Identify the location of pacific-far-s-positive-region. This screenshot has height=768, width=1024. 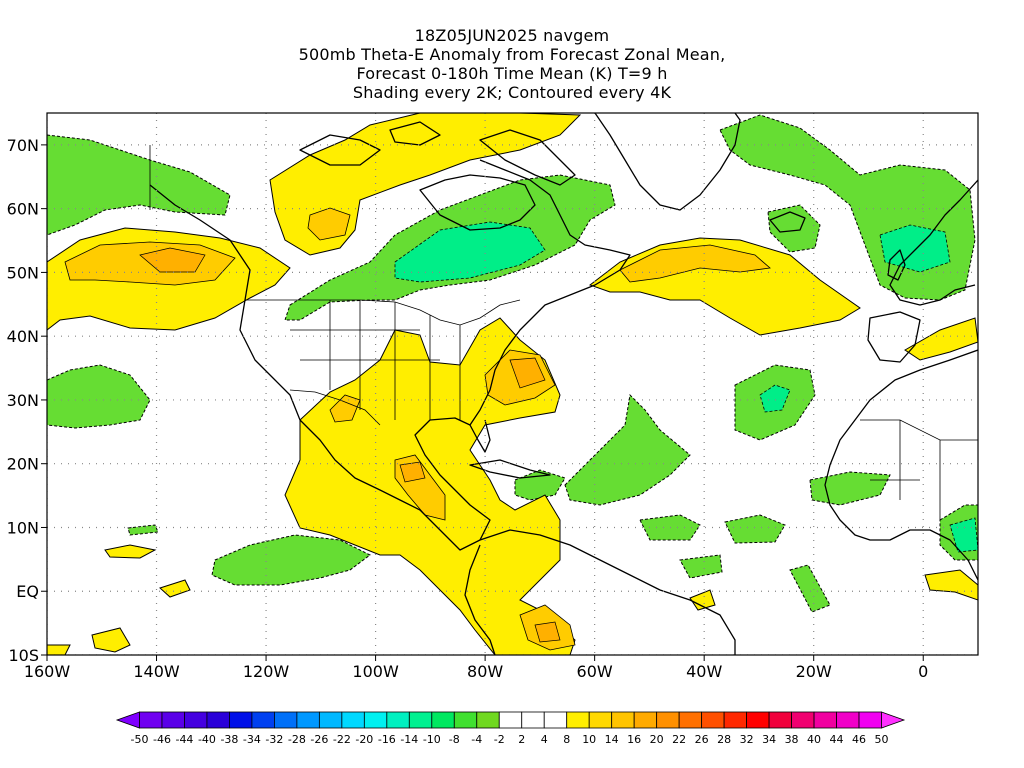
(111, 640).